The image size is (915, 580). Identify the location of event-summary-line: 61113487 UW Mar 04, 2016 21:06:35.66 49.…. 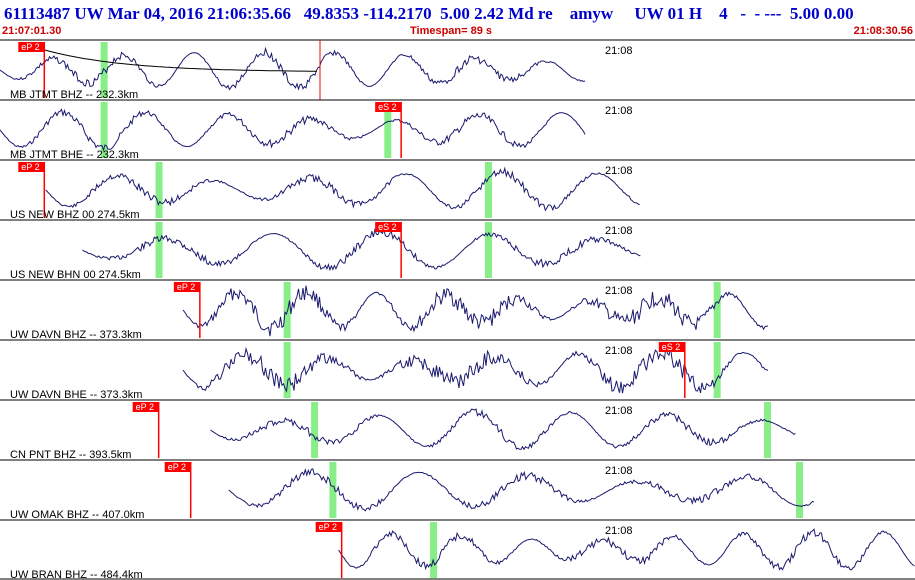
(429, 13).